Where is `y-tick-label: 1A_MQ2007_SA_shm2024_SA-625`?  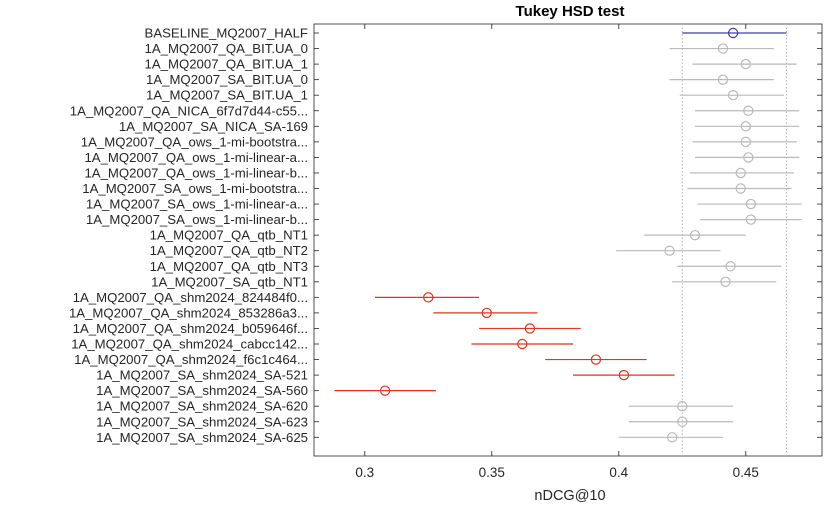
y-tick-label: 1A_MQ2007_SA_shm2024_SA-625 is located at coordinates (202, 437).